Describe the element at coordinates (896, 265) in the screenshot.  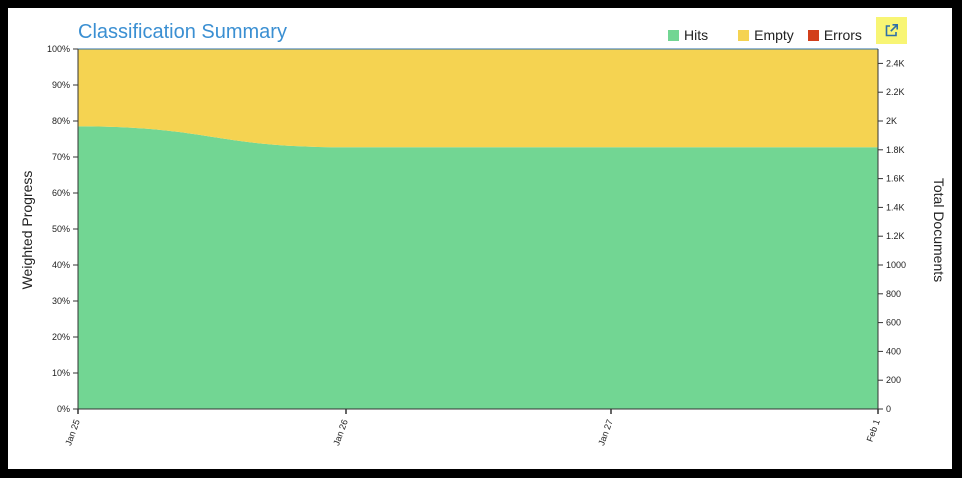
I see `y2-tick-label: 1000` at that location.